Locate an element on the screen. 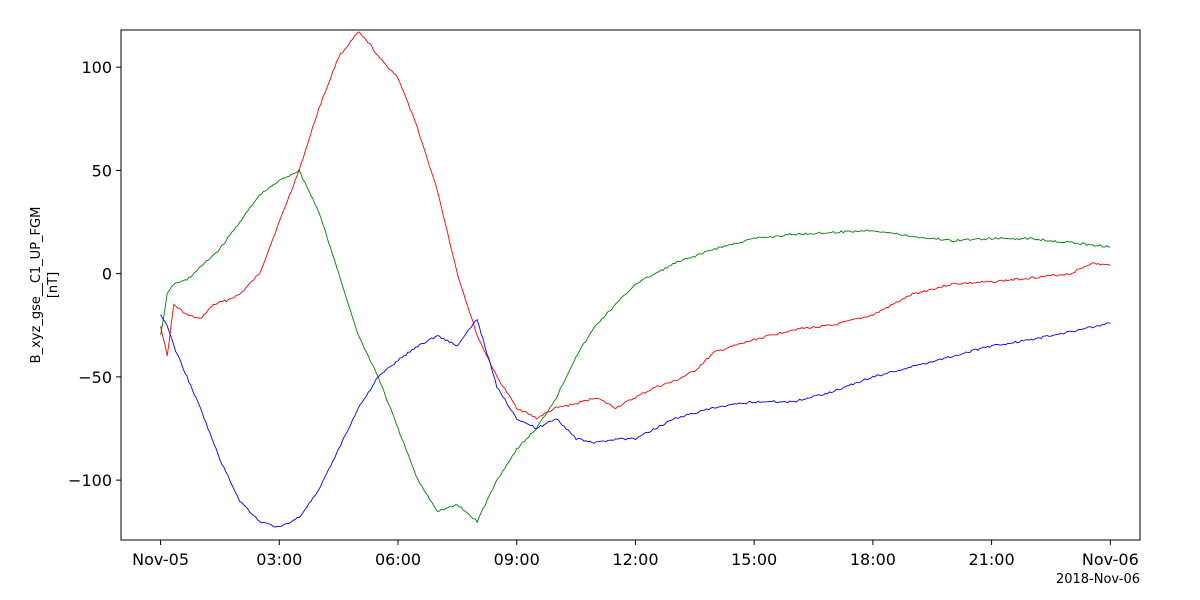 This screenshot has height=600, width=1200. x-tick-label: Nov-05 is located at coordinates (160, 559).